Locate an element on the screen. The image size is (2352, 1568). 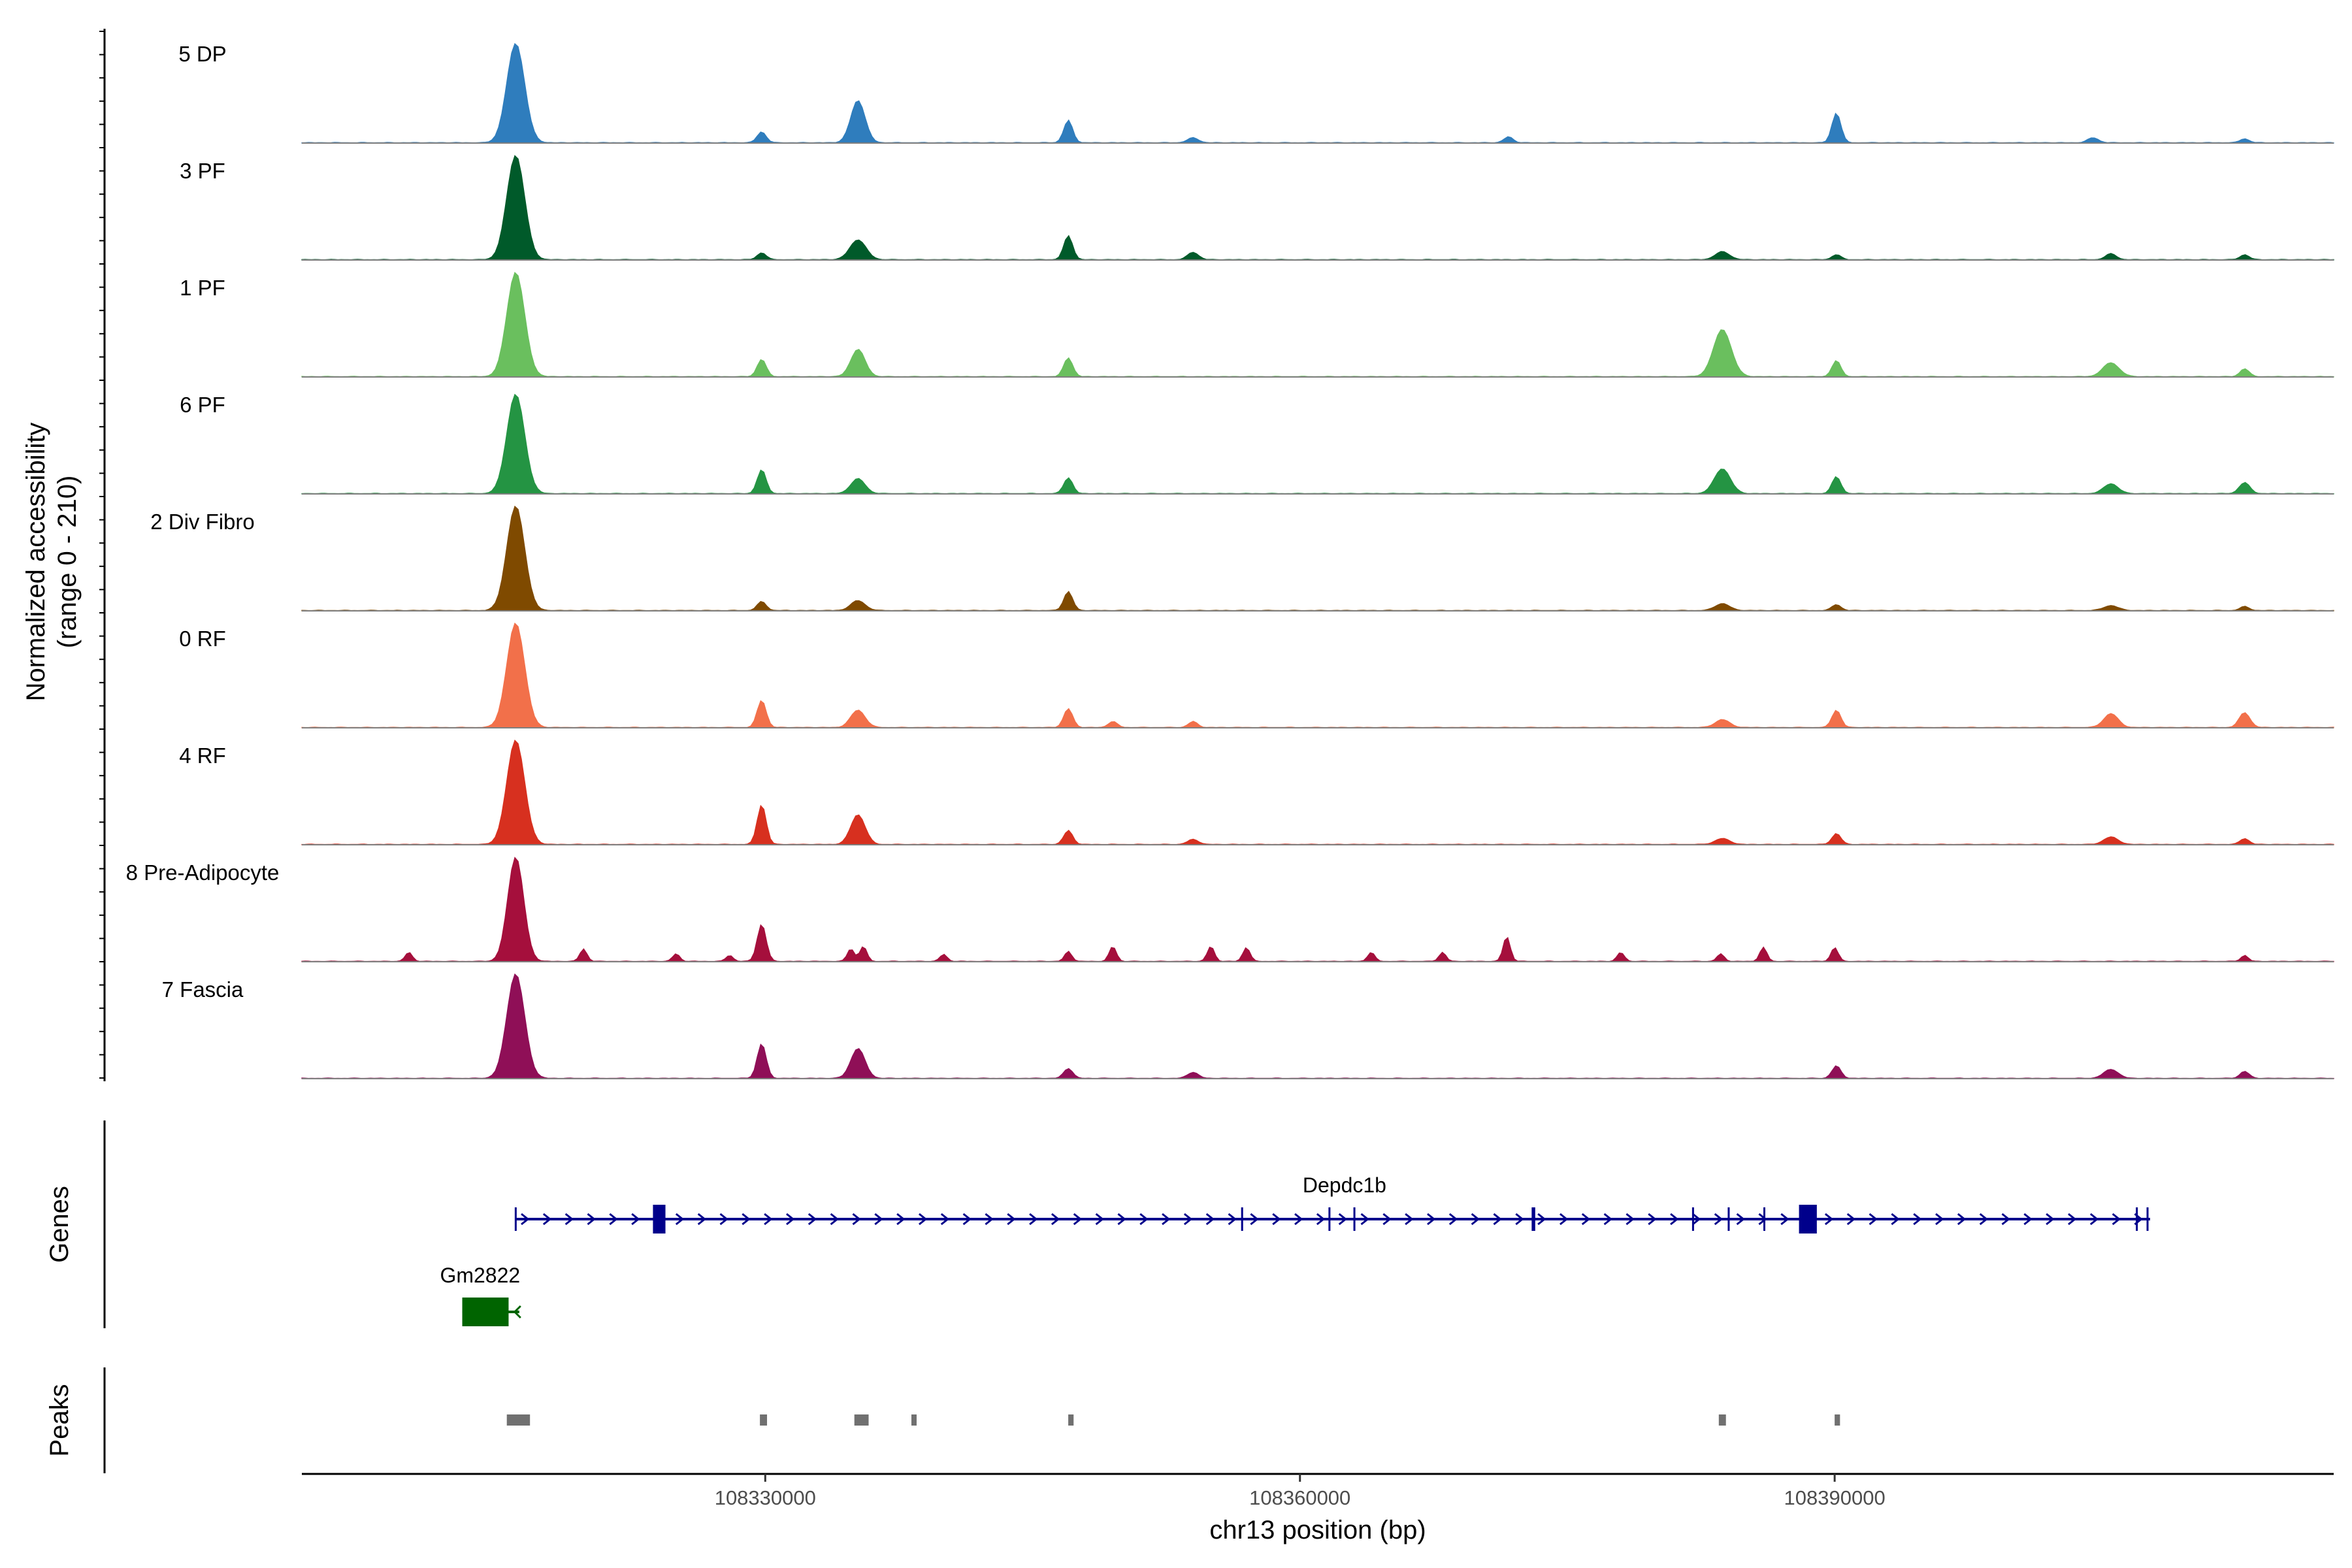
peaks-panel-title: Peaks is located at coordinates (59, 1420).